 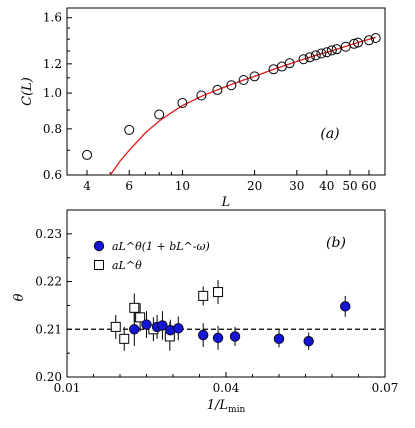 What do you see at coordinates (385, 388) in the screenshot?
I see `x-tick-label: 0.07` at bounding box center [385, 388].